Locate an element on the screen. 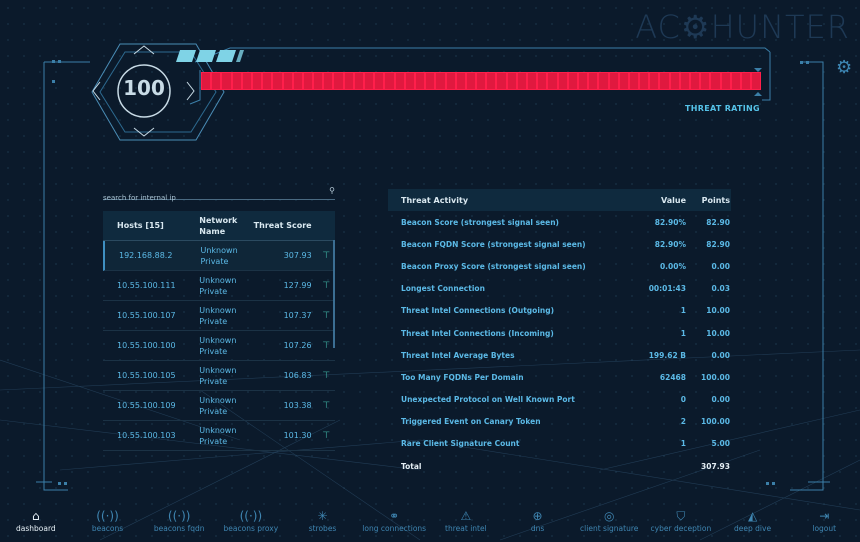  column-header-activity: Threat Activity is located at coordinates (435, 200).